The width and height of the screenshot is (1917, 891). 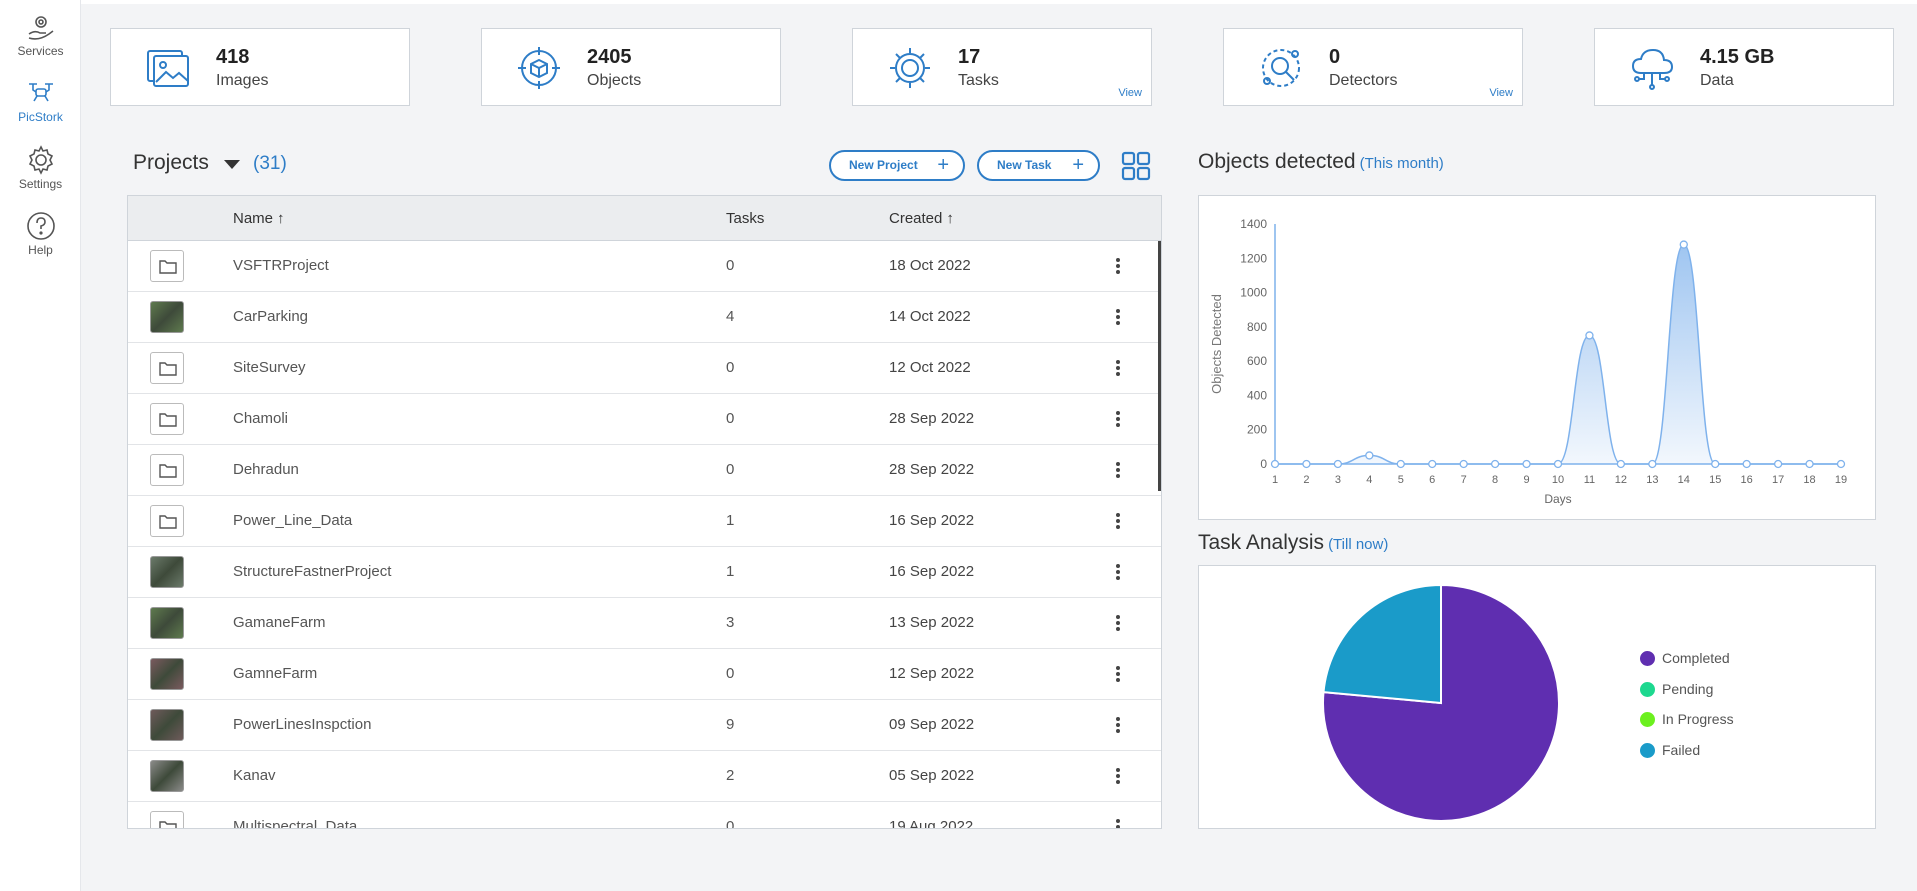 I want to click on x-tick-label: 2, so click(x=1306, y=480).